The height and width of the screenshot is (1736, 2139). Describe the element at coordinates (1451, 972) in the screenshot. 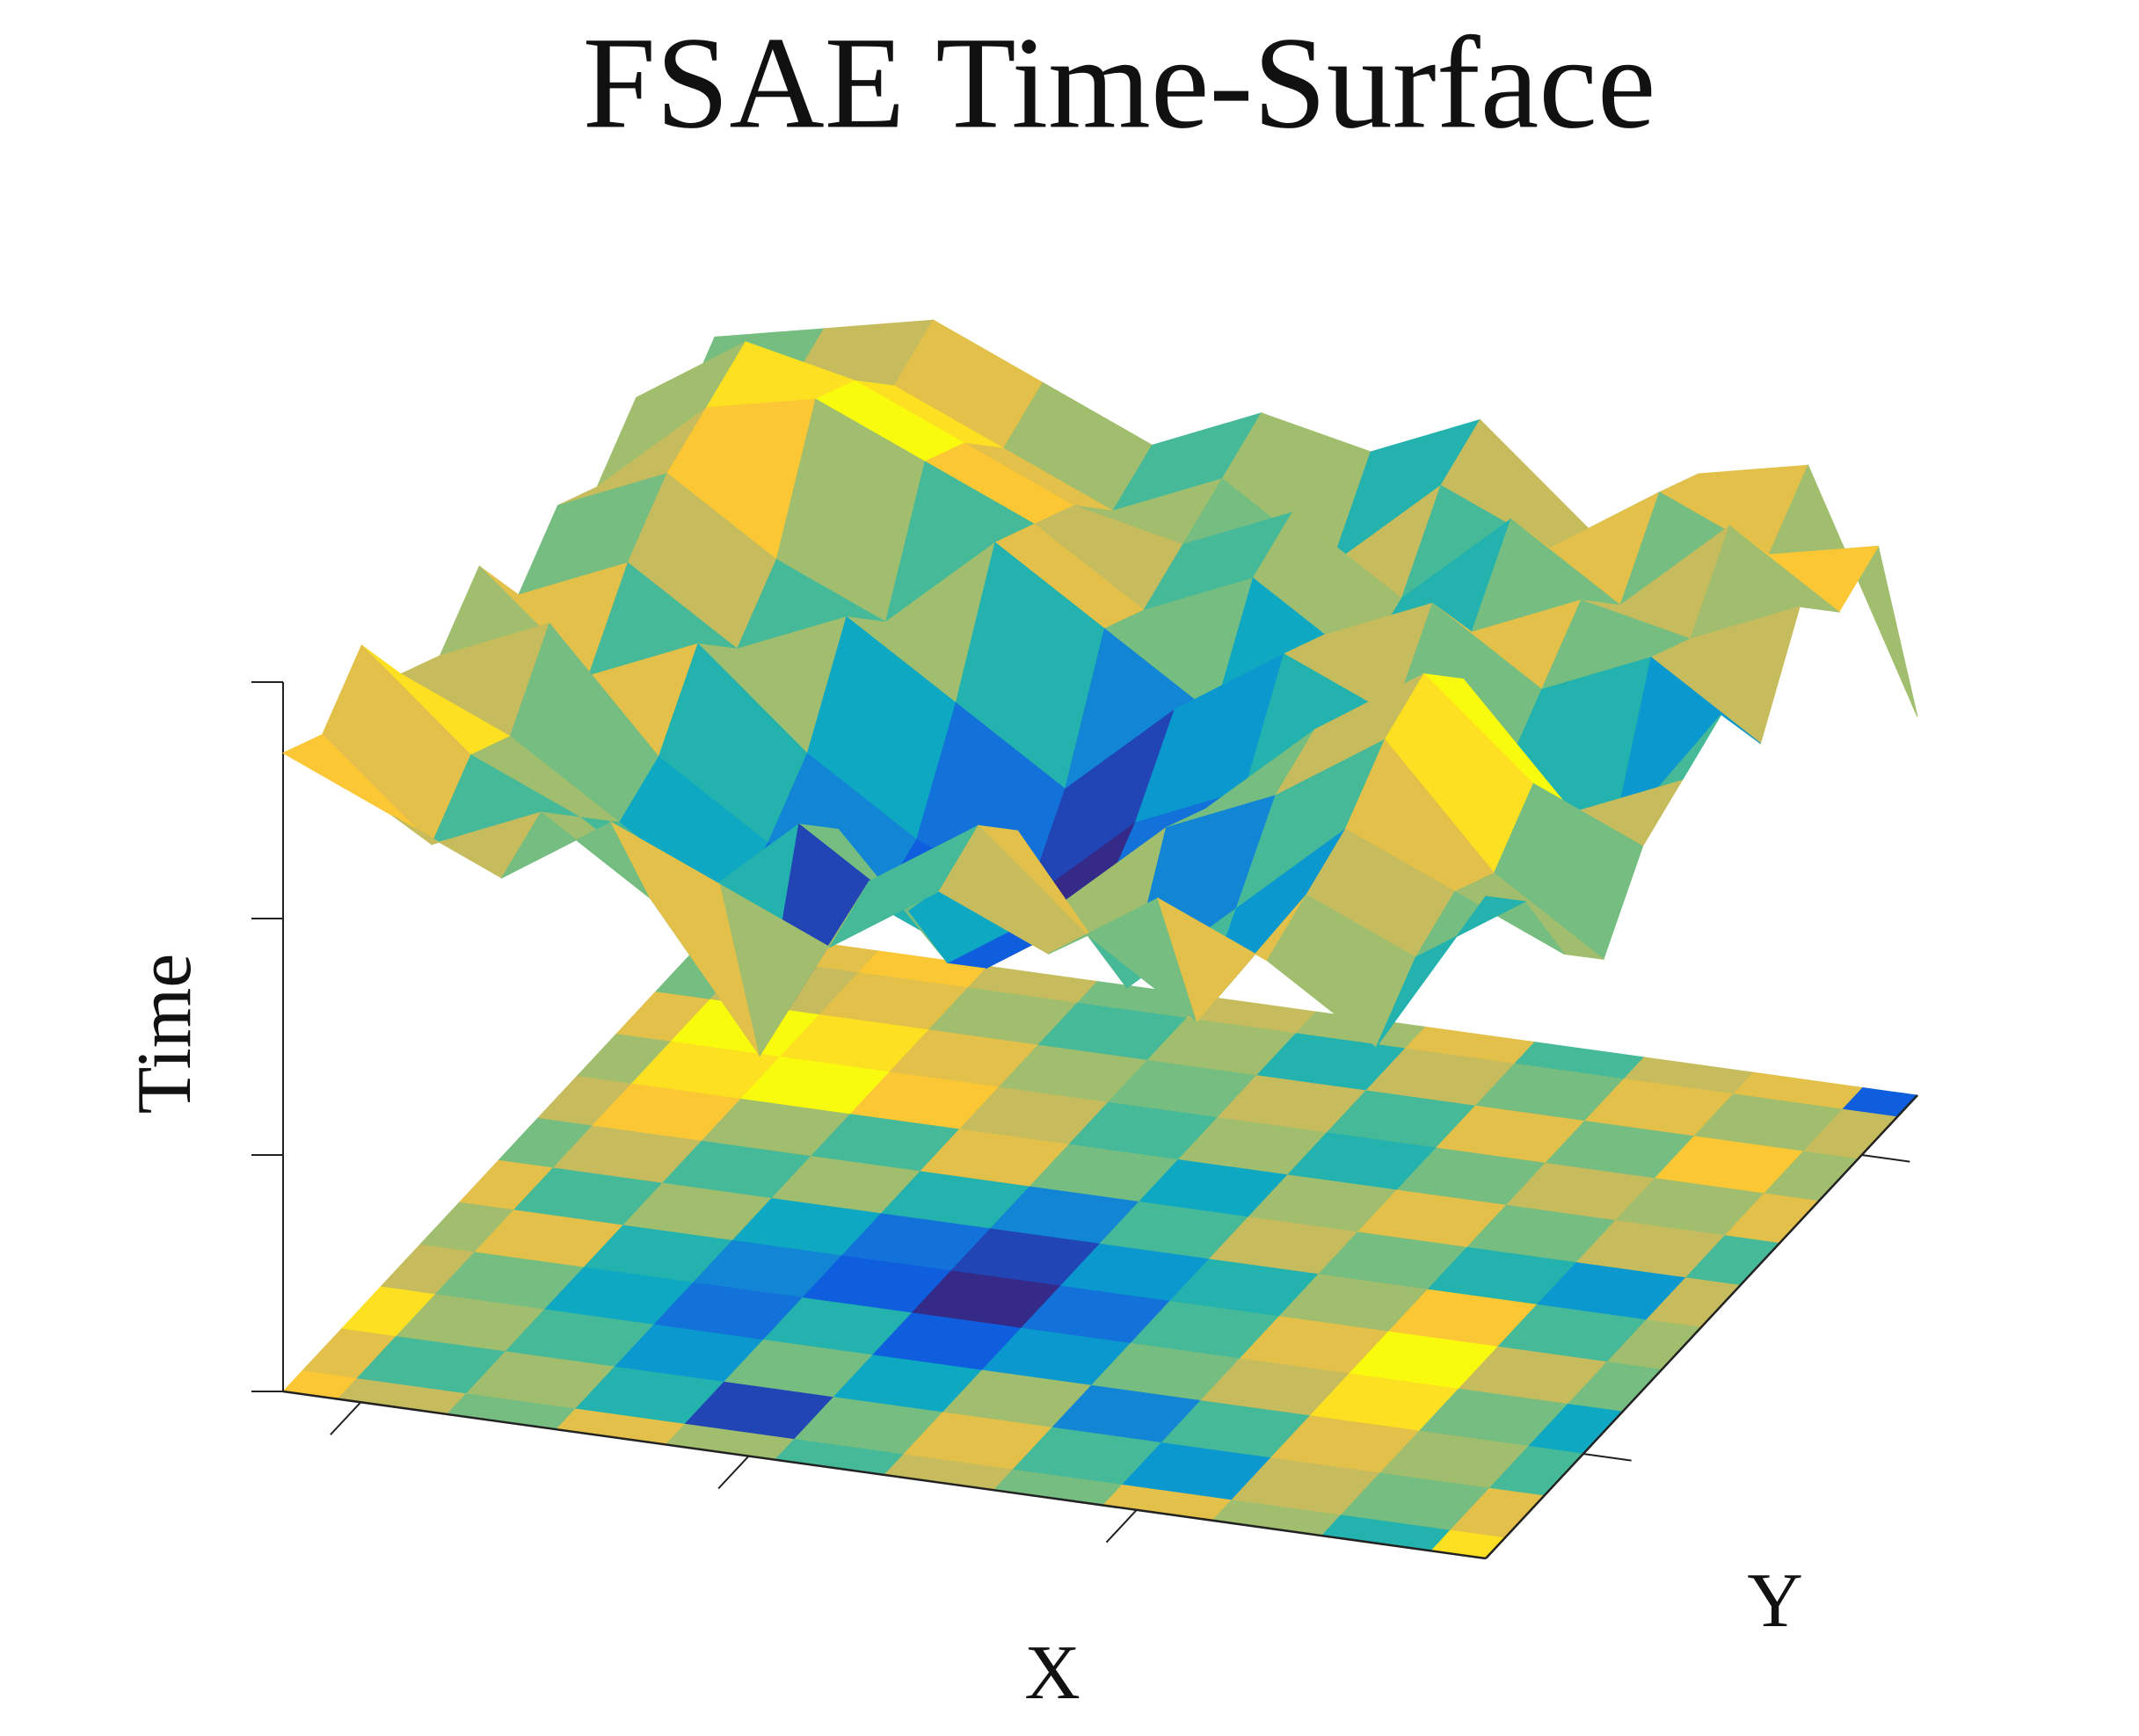

I see `surface-face` at that location.